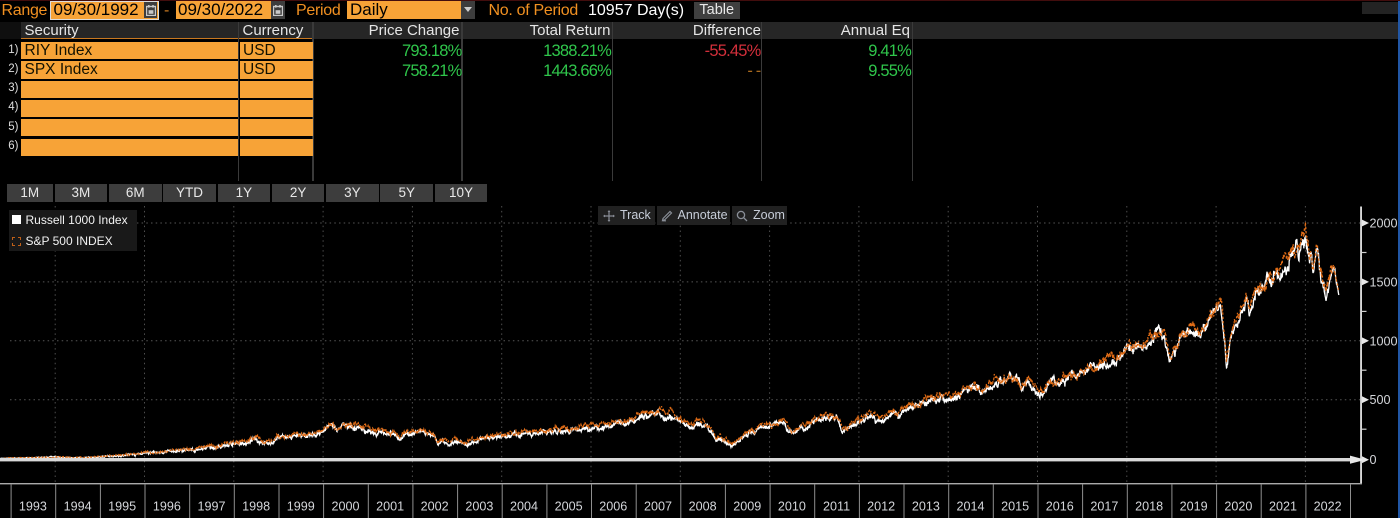 This screenshot has height=518, width=1400. Describe the element at coordinates (569, 507) in the screenshot. I see `svg-text: 2005` at that location.